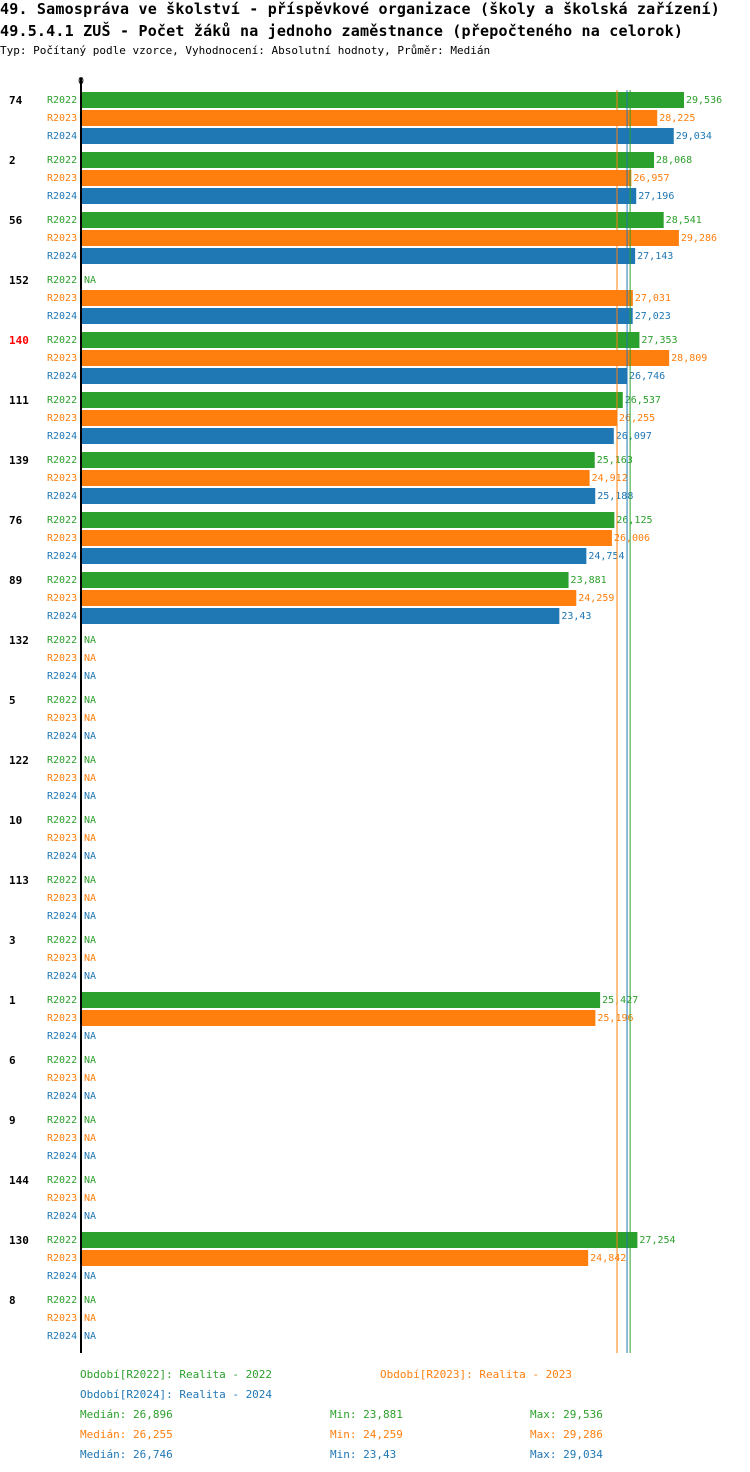 This screenshot has width=750, height=1472. What do you see at coordinates (16, 220) in the screenshot?
I see `category-label: 56` at bounding box center [16, 220].